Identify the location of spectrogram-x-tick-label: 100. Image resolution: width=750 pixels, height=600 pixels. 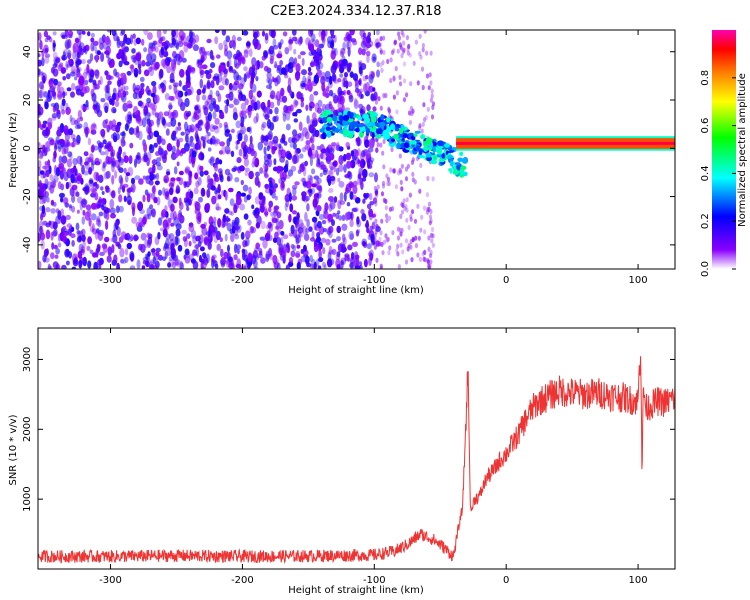
(638, 280).